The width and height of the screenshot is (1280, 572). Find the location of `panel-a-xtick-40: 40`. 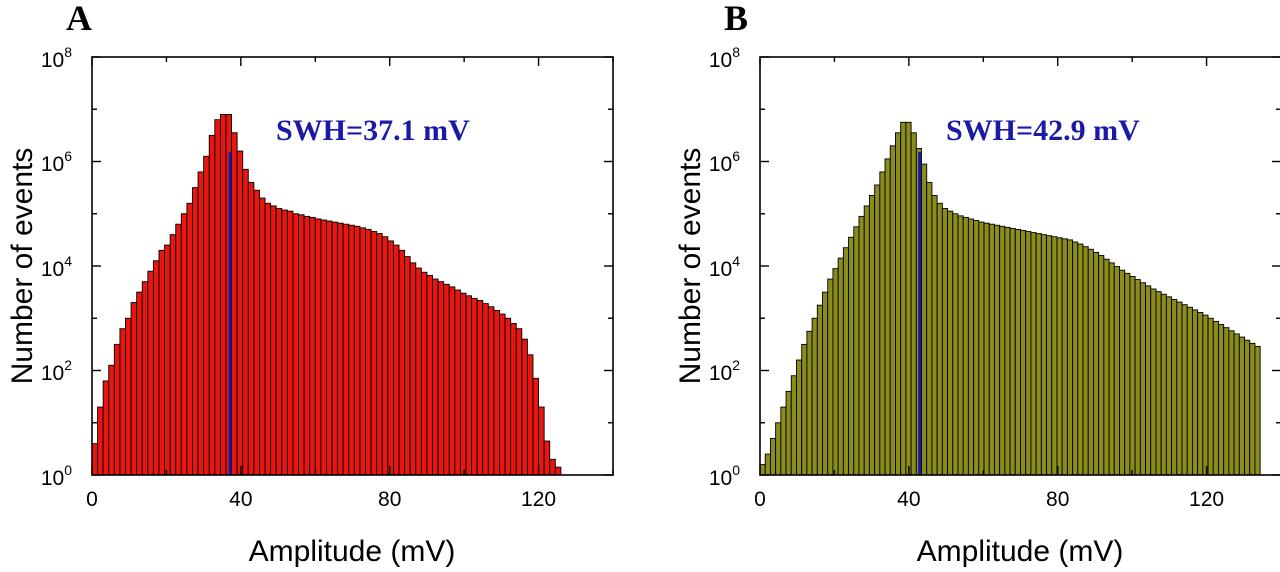

panel-a-xtick-40: 40 is located at coordinates (240, 499).